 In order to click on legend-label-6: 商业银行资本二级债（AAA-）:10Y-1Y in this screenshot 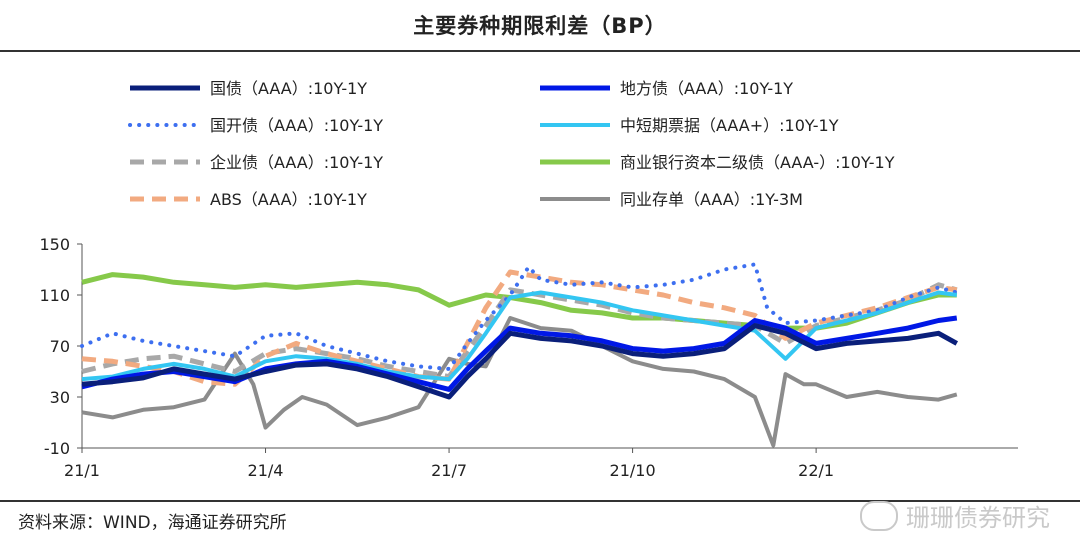, I will do `click(757, 162)`.